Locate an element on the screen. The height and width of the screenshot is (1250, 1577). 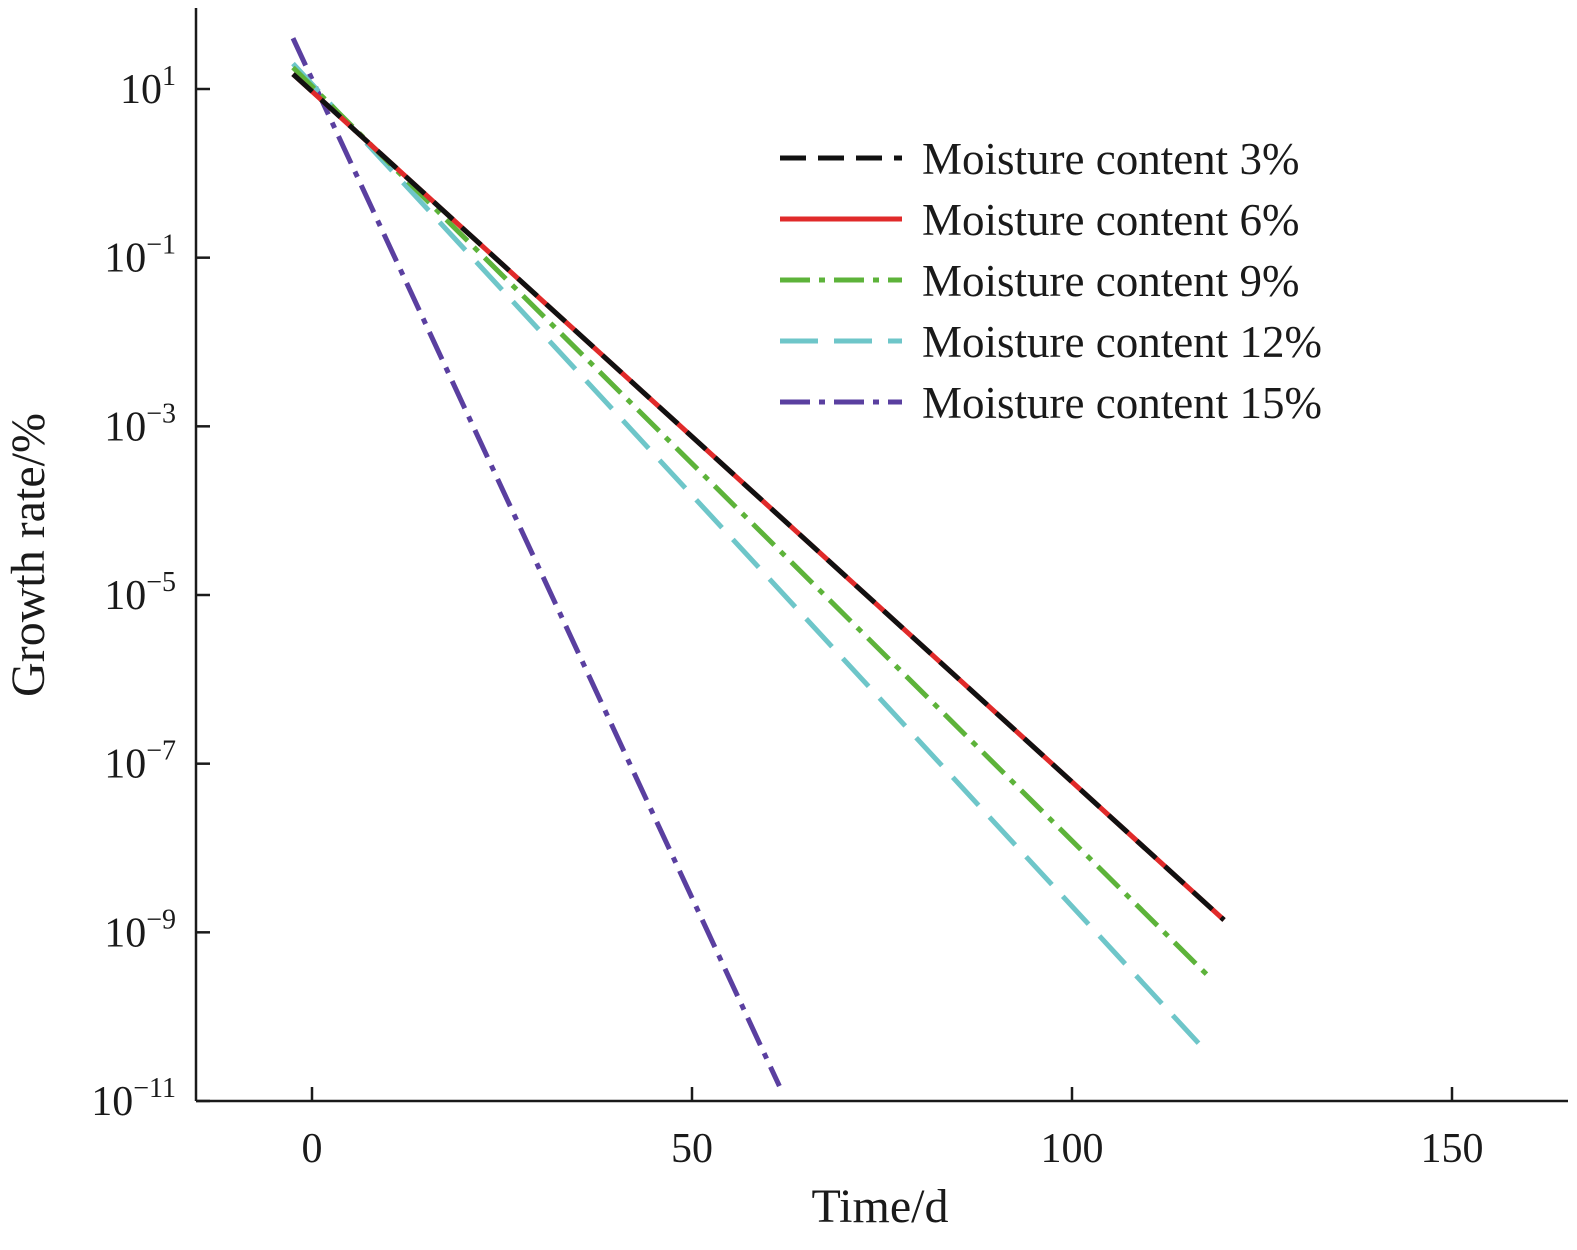
legend-label-2: Moisture content 6% is located at coordinates (1110, 220).